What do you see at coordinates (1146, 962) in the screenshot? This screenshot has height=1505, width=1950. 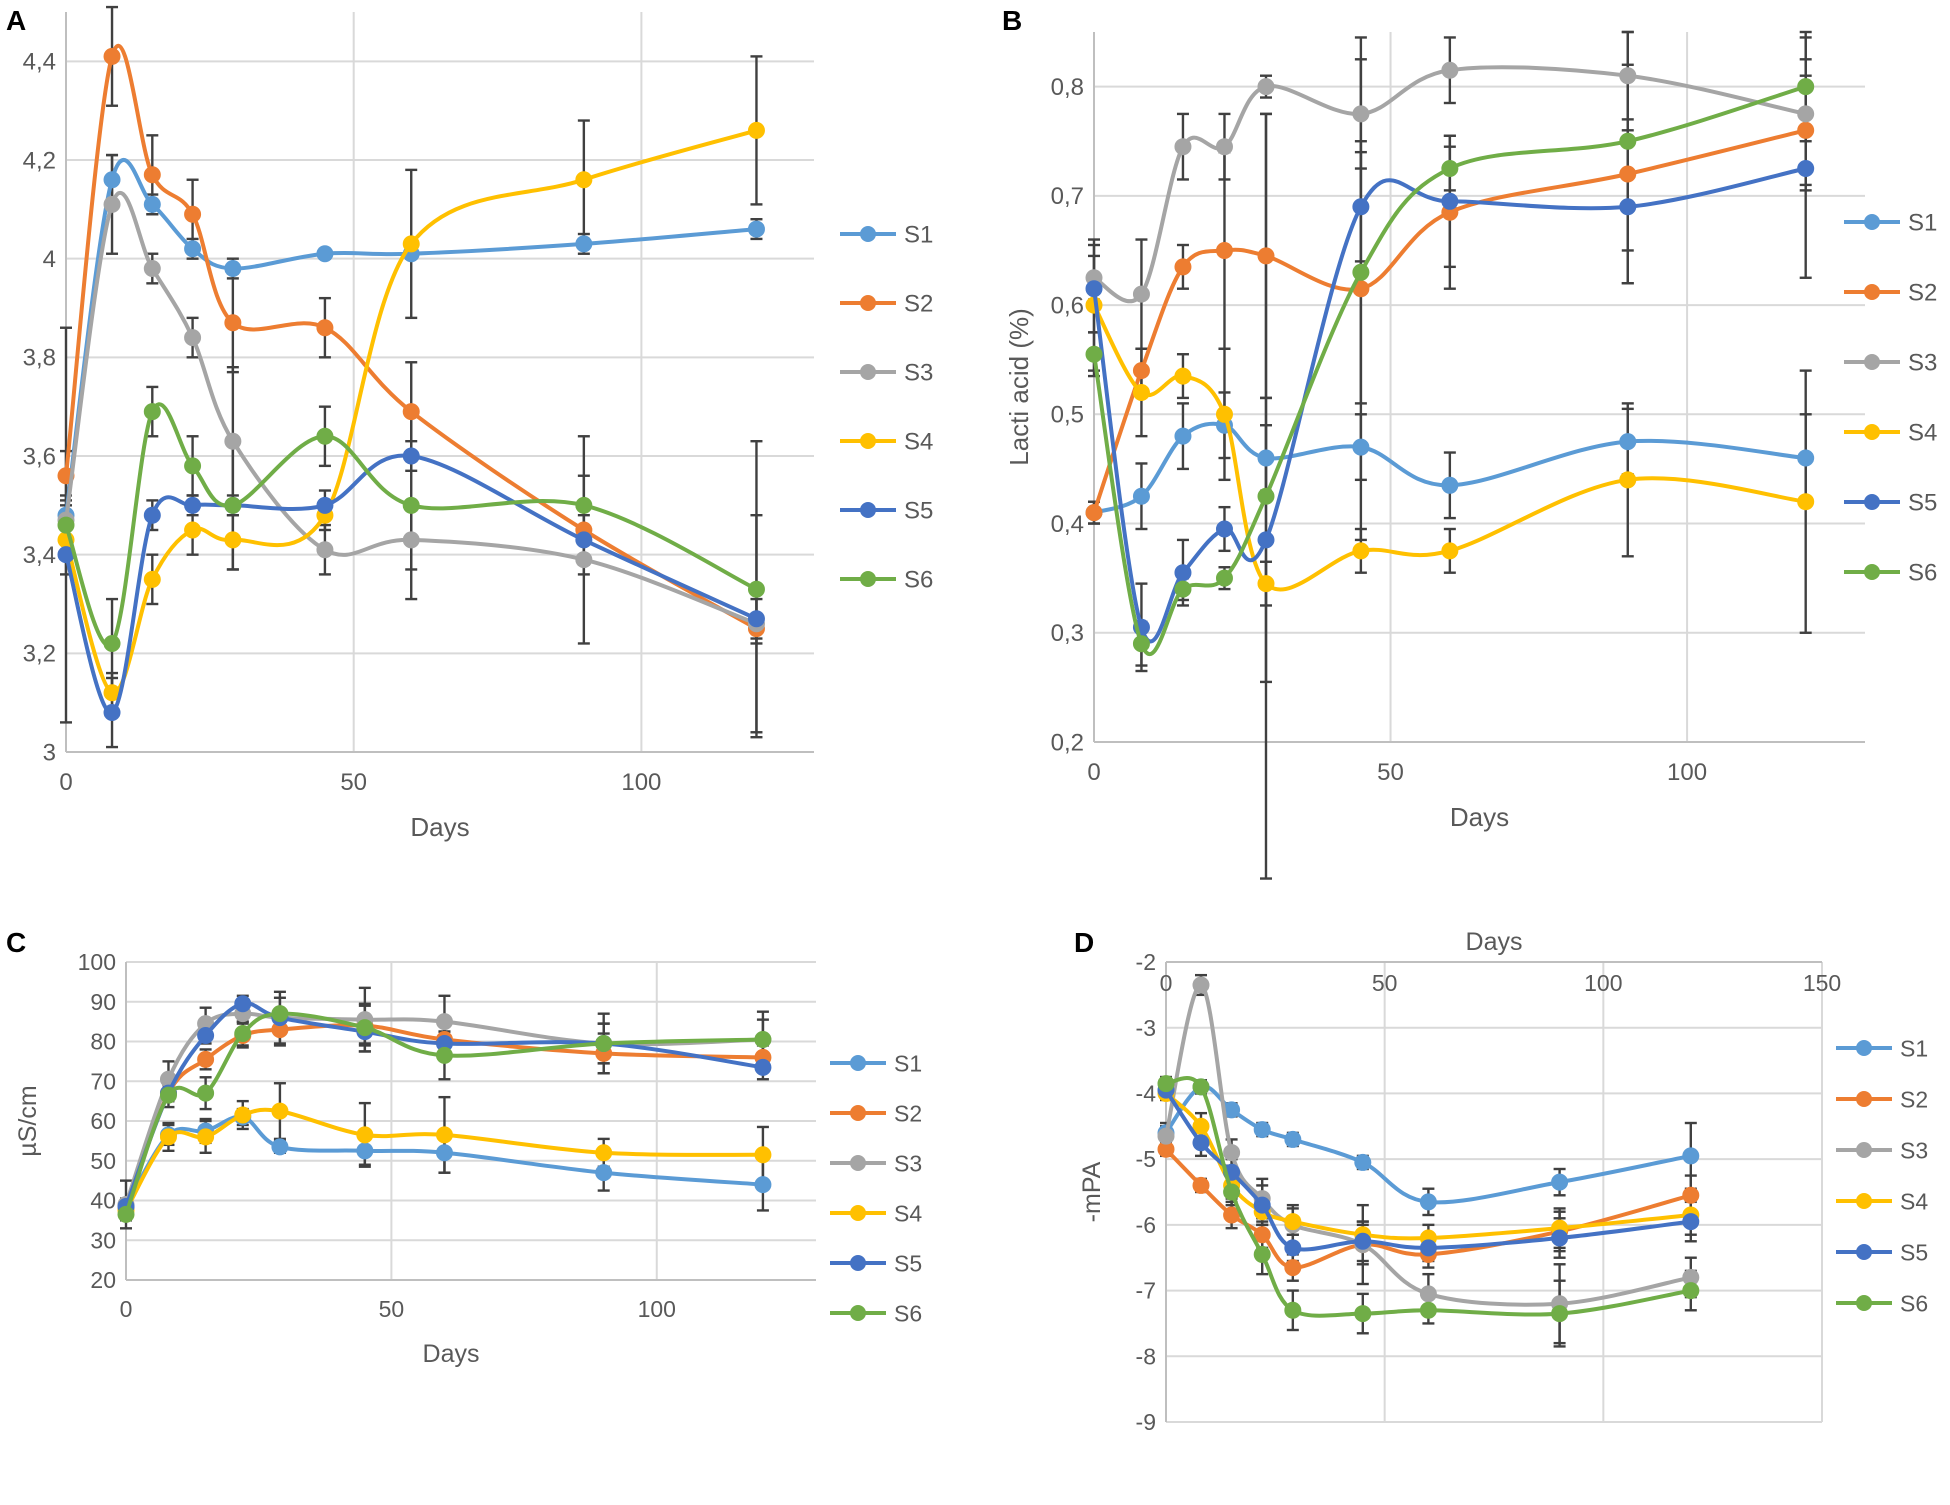 I see `y-tick-label: -2` at bounding box center [1146, 962].